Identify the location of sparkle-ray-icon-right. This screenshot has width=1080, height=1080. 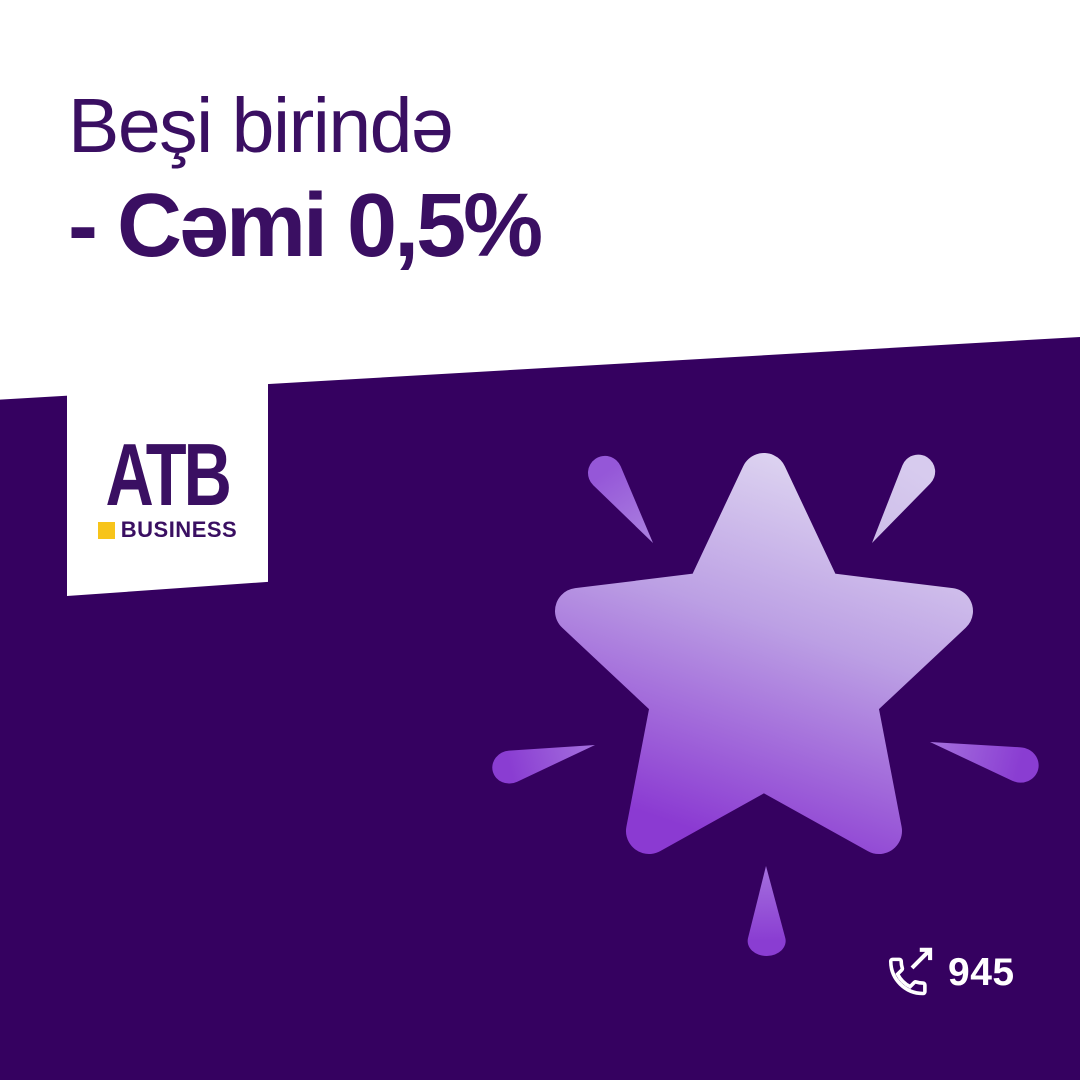
(984, 755).